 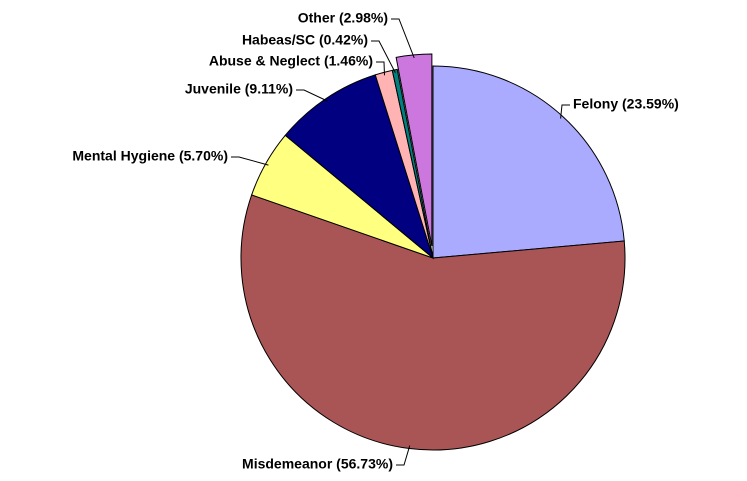 I want to click on slice-label: Juvenile (9.11%), so click(x=239, y=89).